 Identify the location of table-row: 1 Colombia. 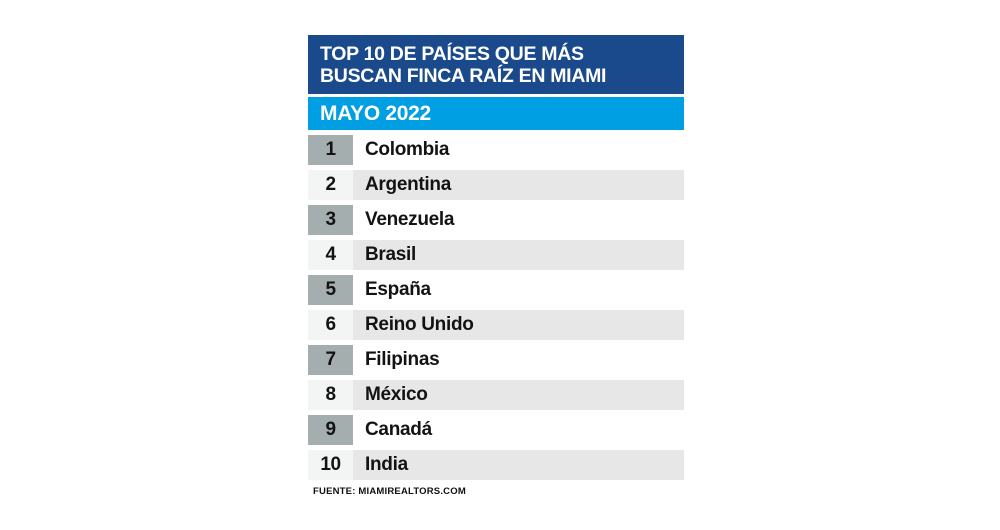
(496, 150).